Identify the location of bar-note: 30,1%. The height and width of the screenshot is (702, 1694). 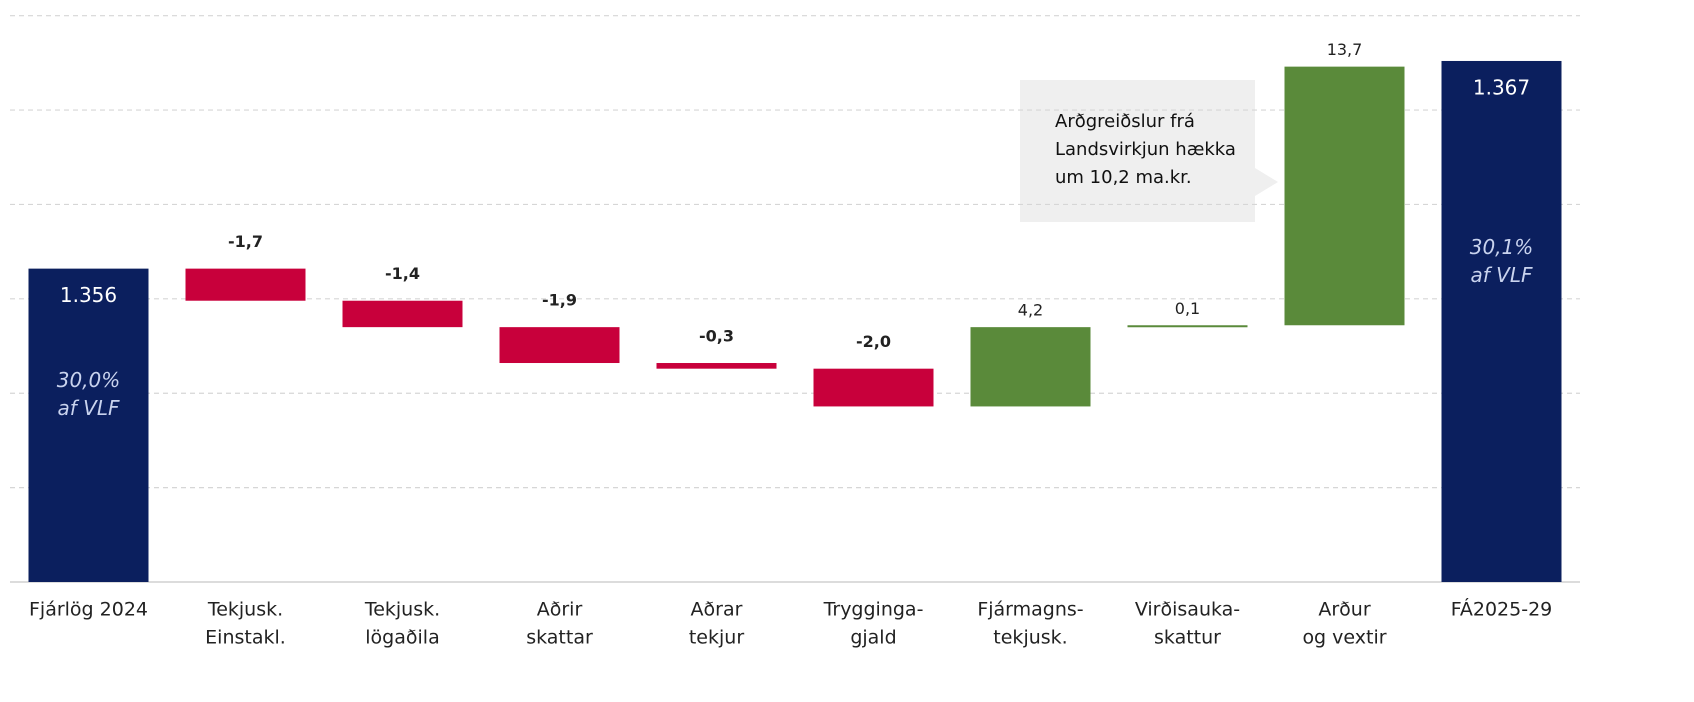
(1502, 247).